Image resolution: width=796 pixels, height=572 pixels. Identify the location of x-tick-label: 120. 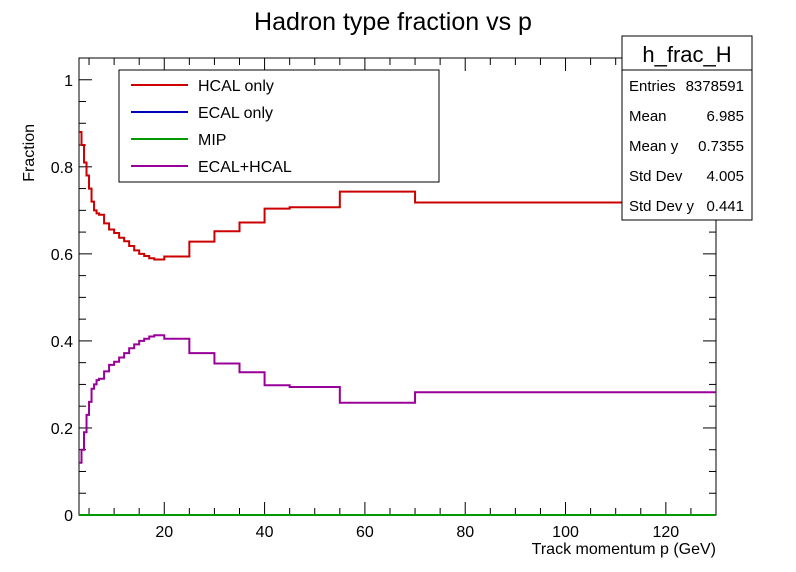
(665, 532).